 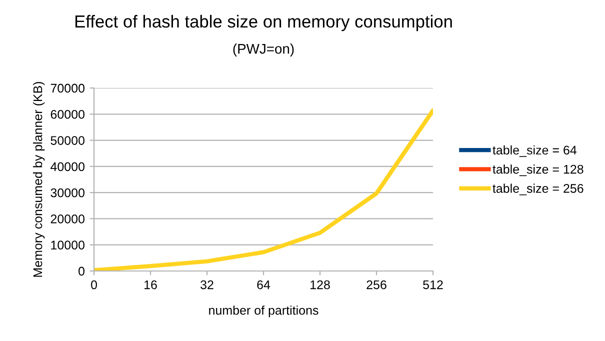 I want to click on y-tick-label: 70000, so click(x=67, y=88).